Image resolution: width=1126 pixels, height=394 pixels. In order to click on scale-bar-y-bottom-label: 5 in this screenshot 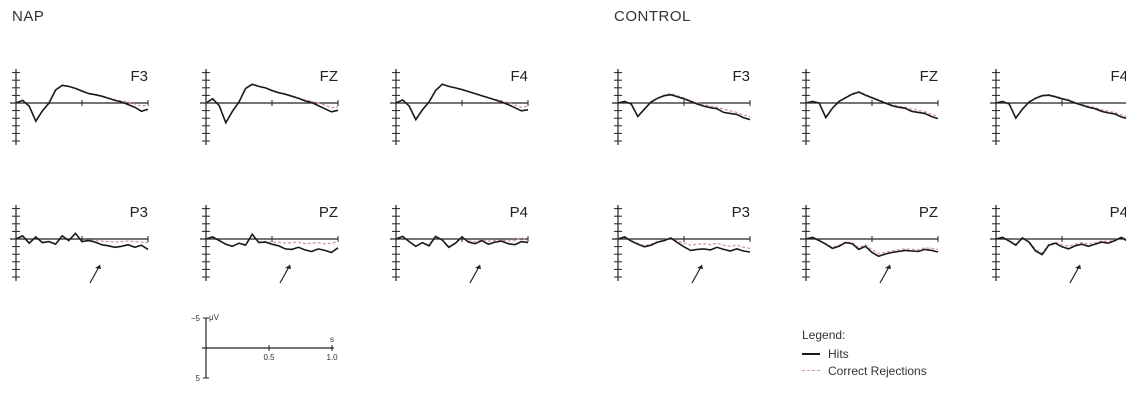, I will do `click(198, 378)`.